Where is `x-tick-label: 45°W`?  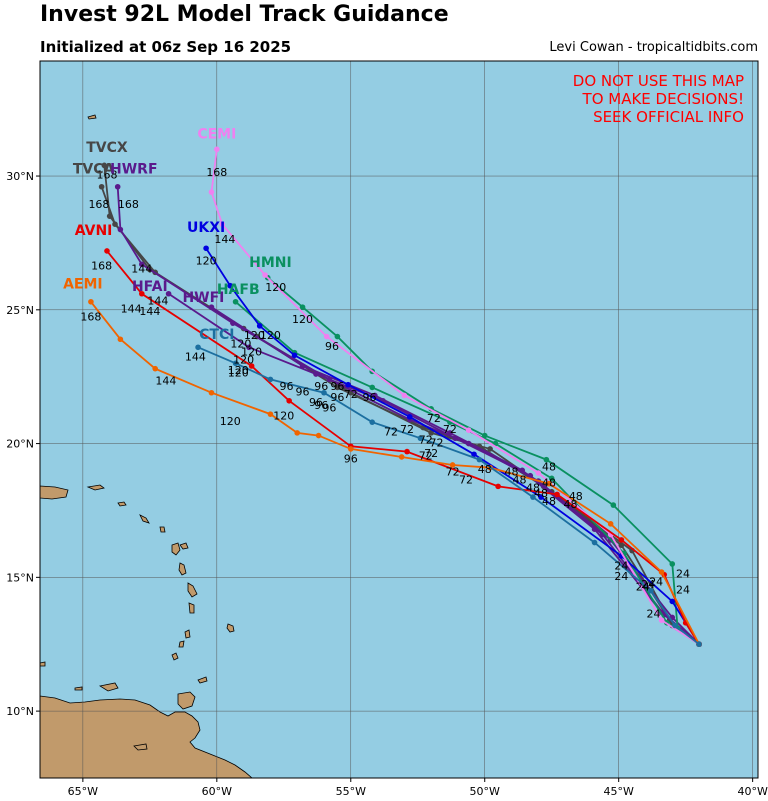 x-tick-label: 45°W is located at coordinates (618, 791).